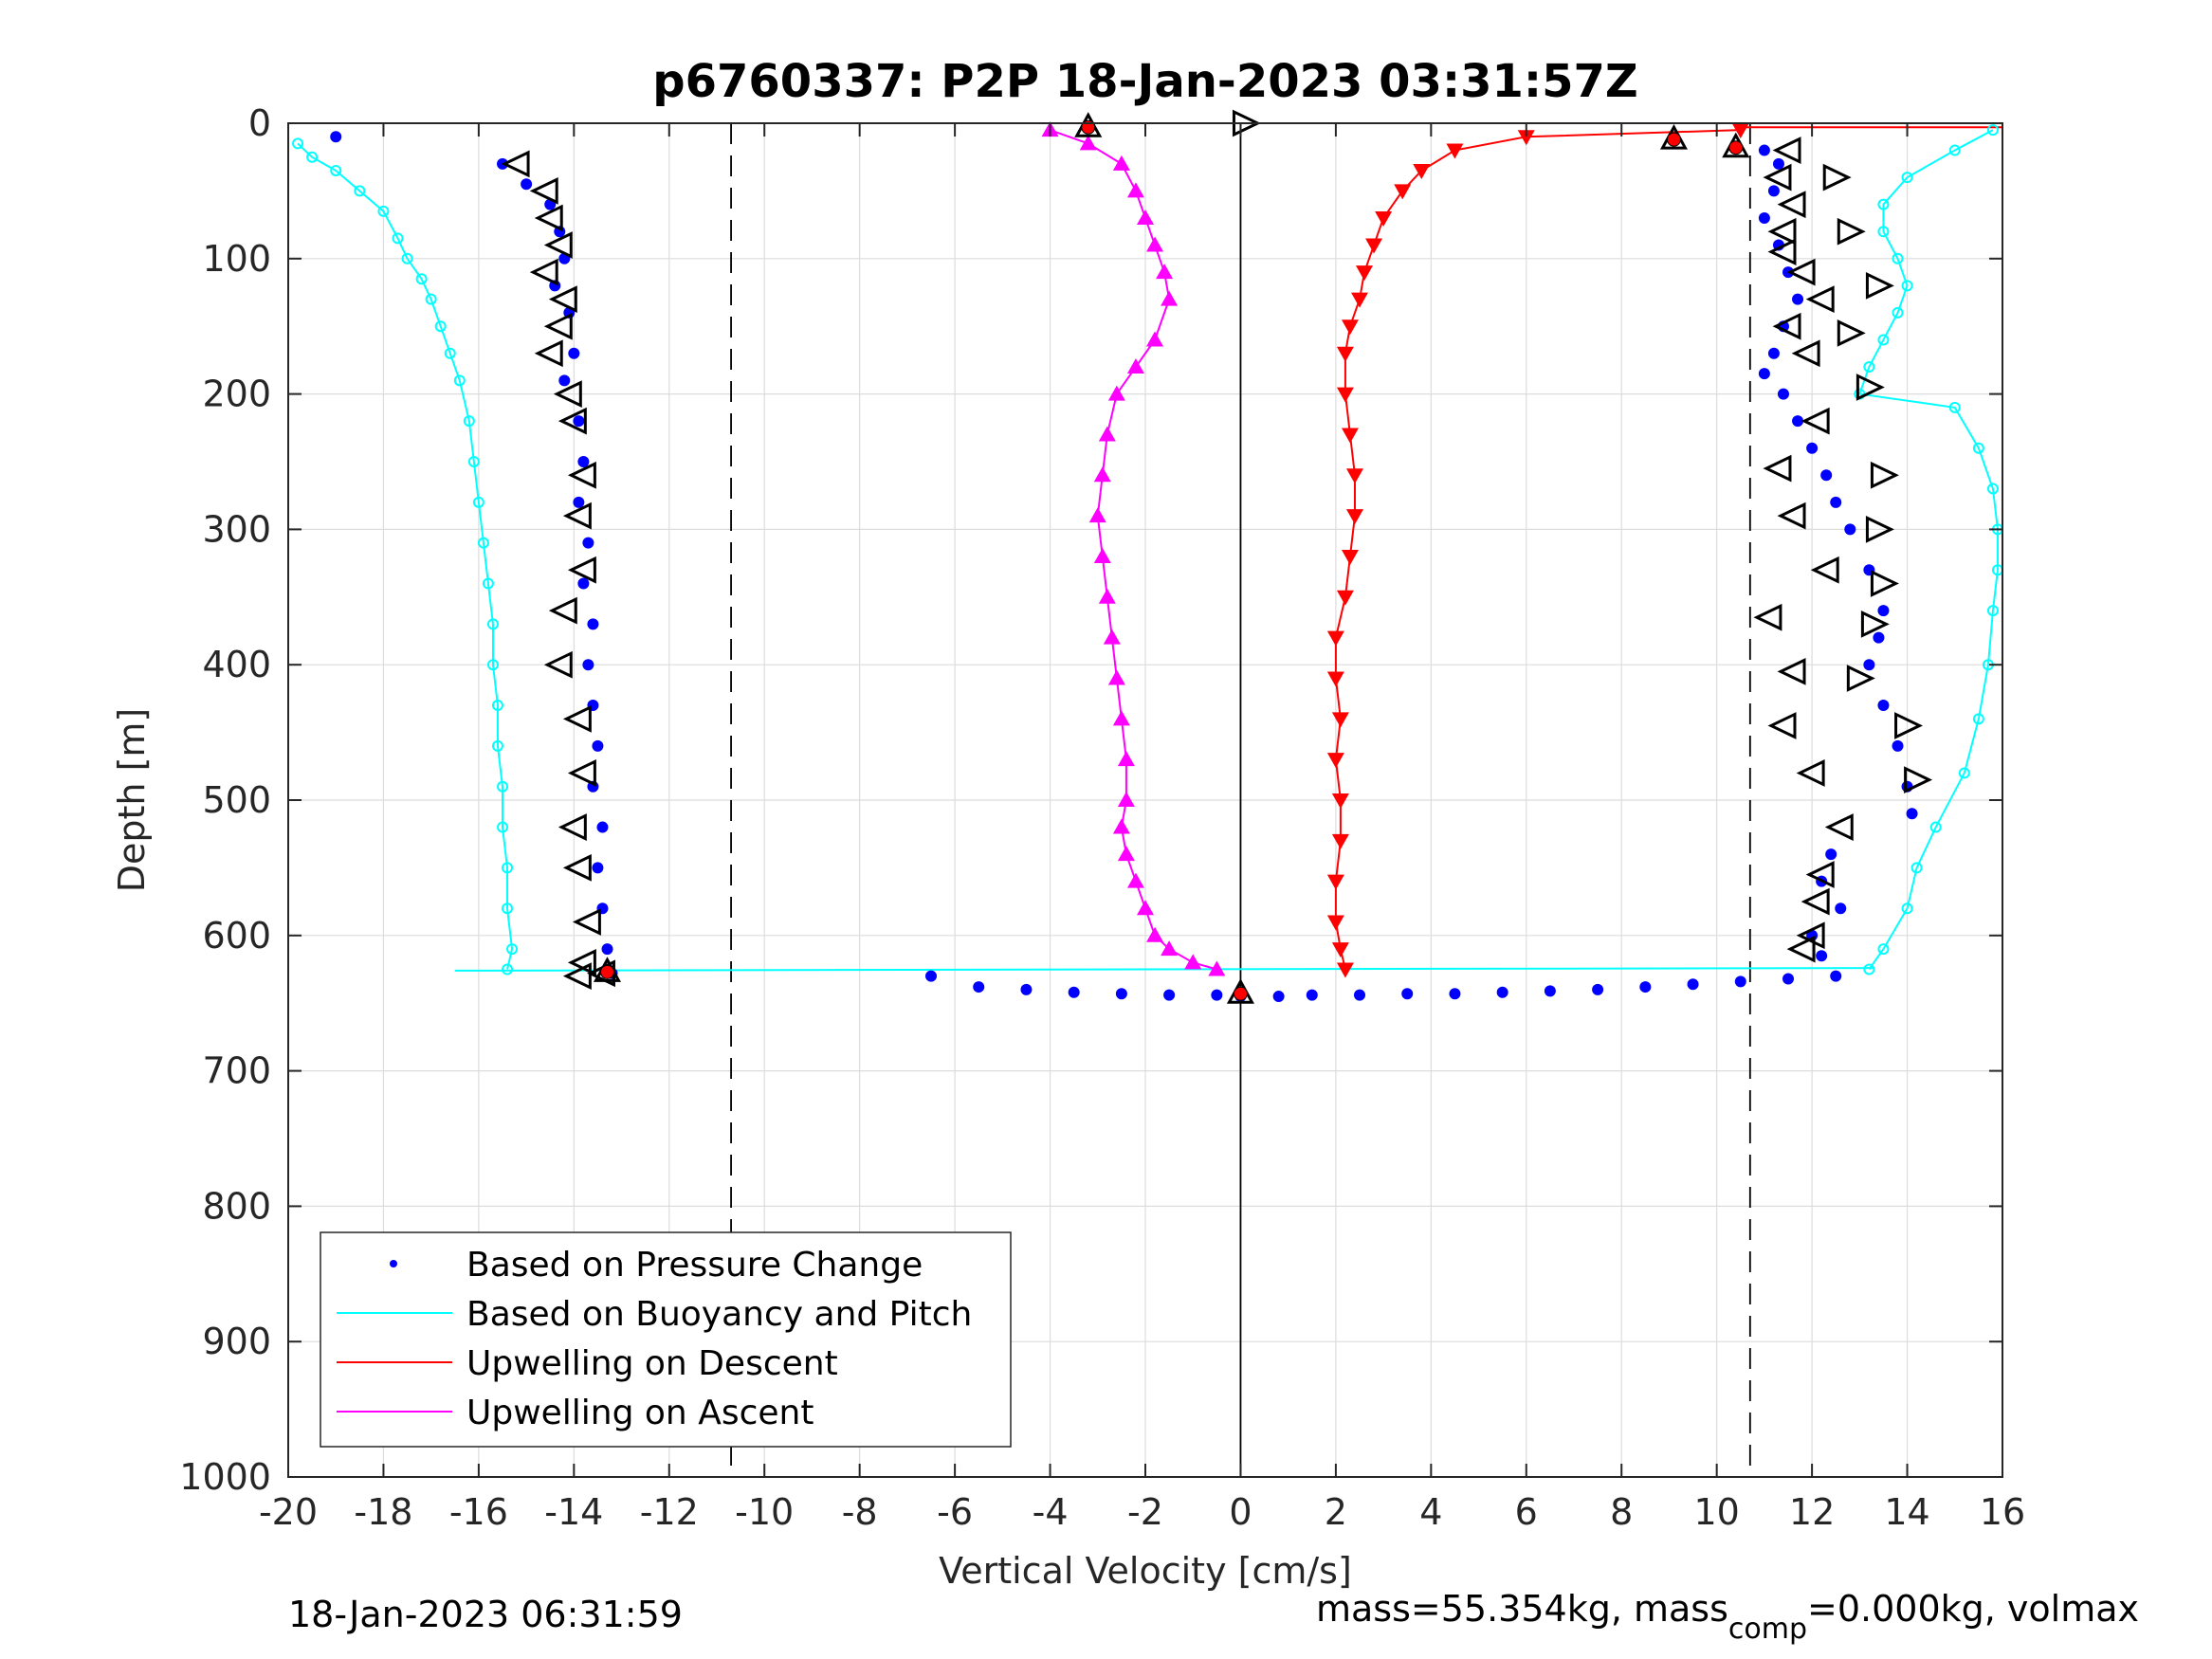 The width and height of the screenshot is (2212, 1659). Describe the element at coordinates (1522, 1609) in the screenshot. I see `footer-mass-prefix: mass=55.354kg, mass` at that location.